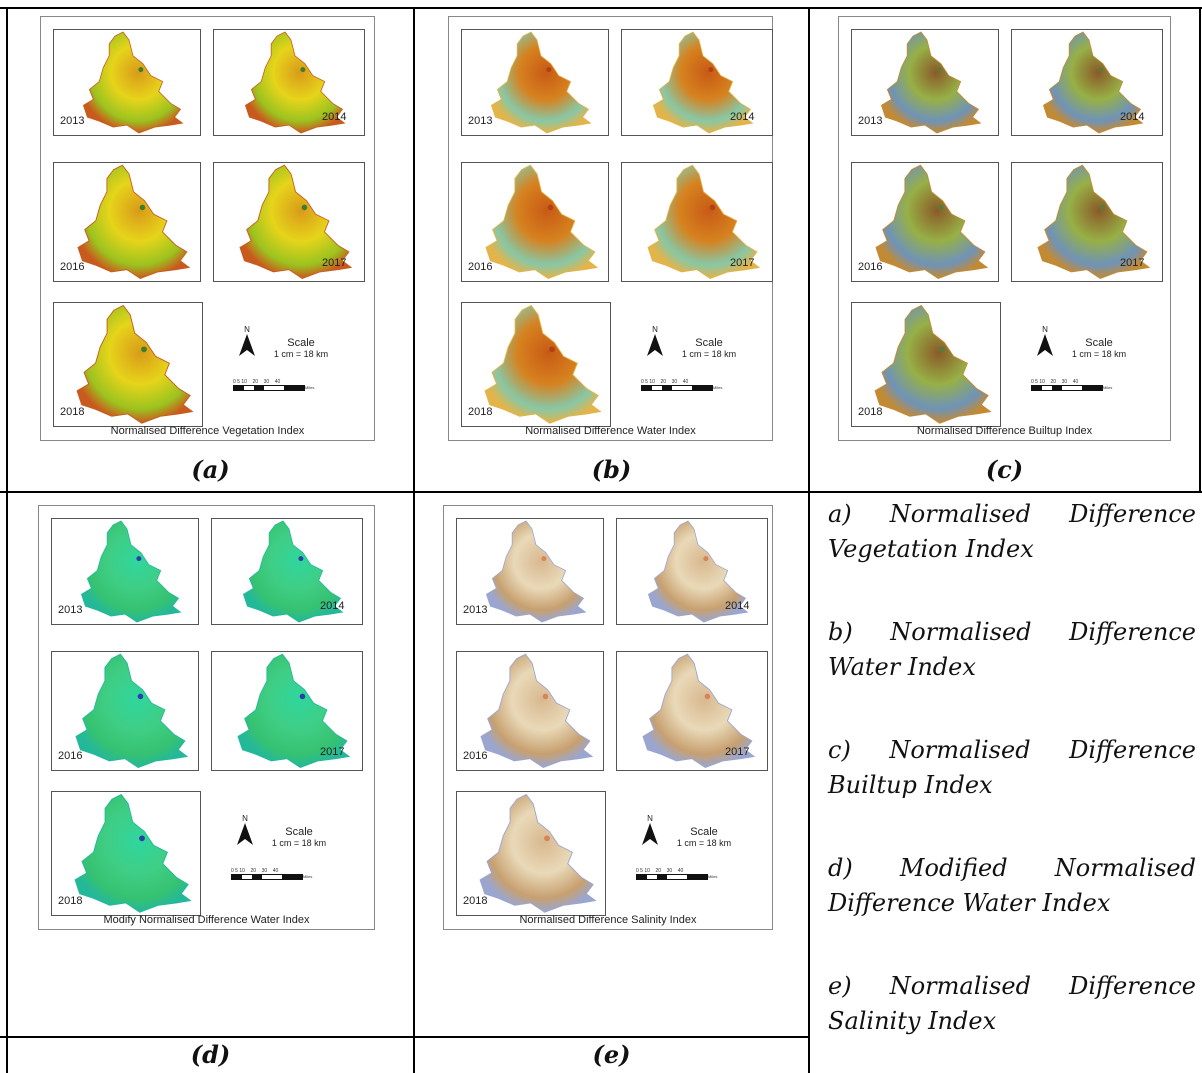 This screenshot has width=1202, height=1073. I want to click on map-e-2013: 2013, so click(530, 571).